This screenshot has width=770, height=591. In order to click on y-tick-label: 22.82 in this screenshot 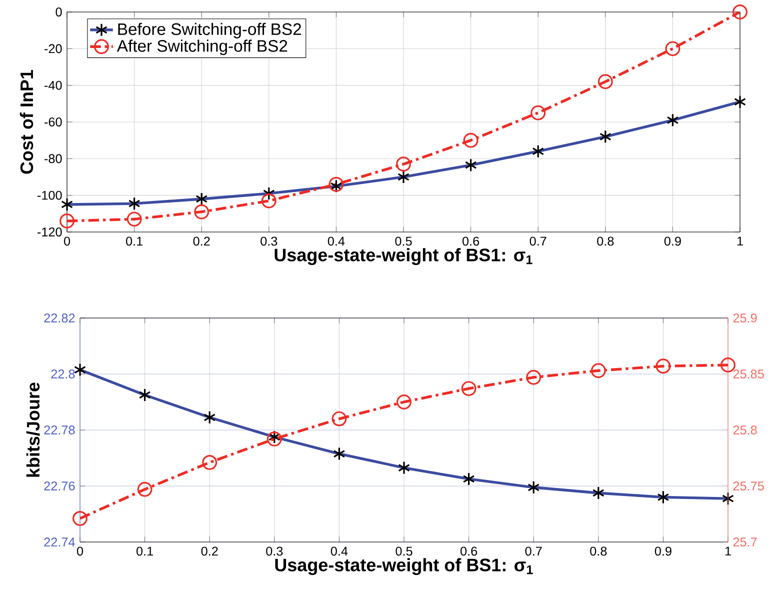, I will do `click(59, 318)`.